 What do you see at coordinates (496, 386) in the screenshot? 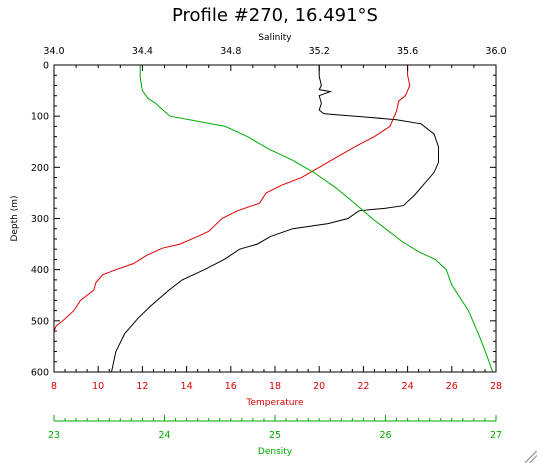
I see `temperature-tick-label: 28` at bounding box center [496, 386].